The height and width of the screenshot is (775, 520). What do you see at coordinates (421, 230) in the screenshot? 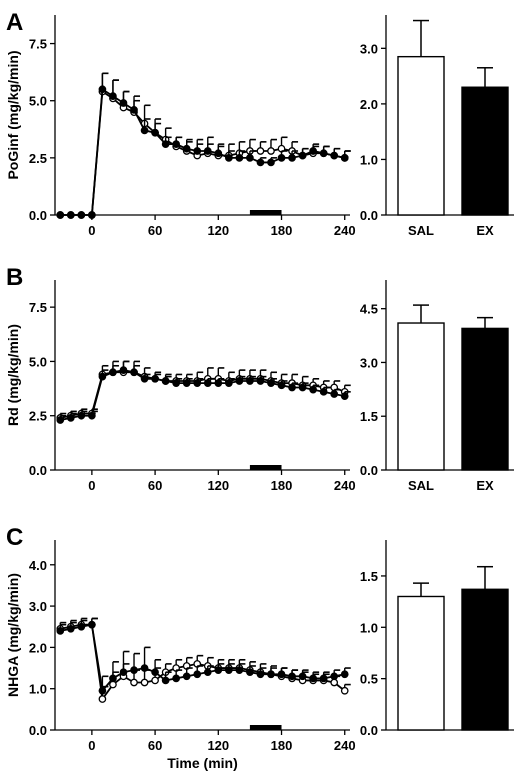
I see `bar-category-label: SAL` at bounding box center [421, 230].